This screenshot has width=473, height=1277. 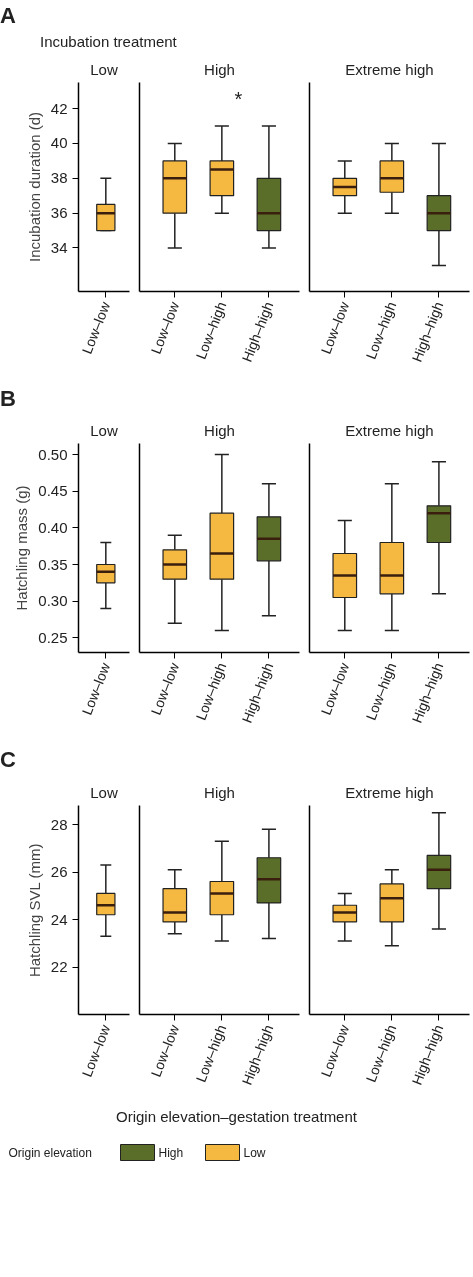 I want to click on y-tick-label: 42, so click(x=59, y=108).